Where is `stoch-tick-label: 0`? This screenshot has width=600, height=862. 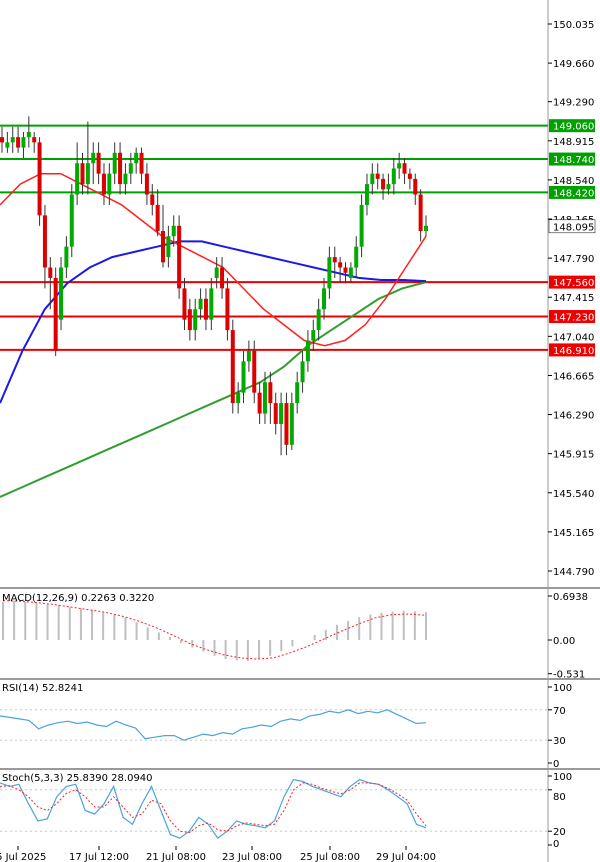
stoch-tick-label: 0 is located at coordinates (556, 844).